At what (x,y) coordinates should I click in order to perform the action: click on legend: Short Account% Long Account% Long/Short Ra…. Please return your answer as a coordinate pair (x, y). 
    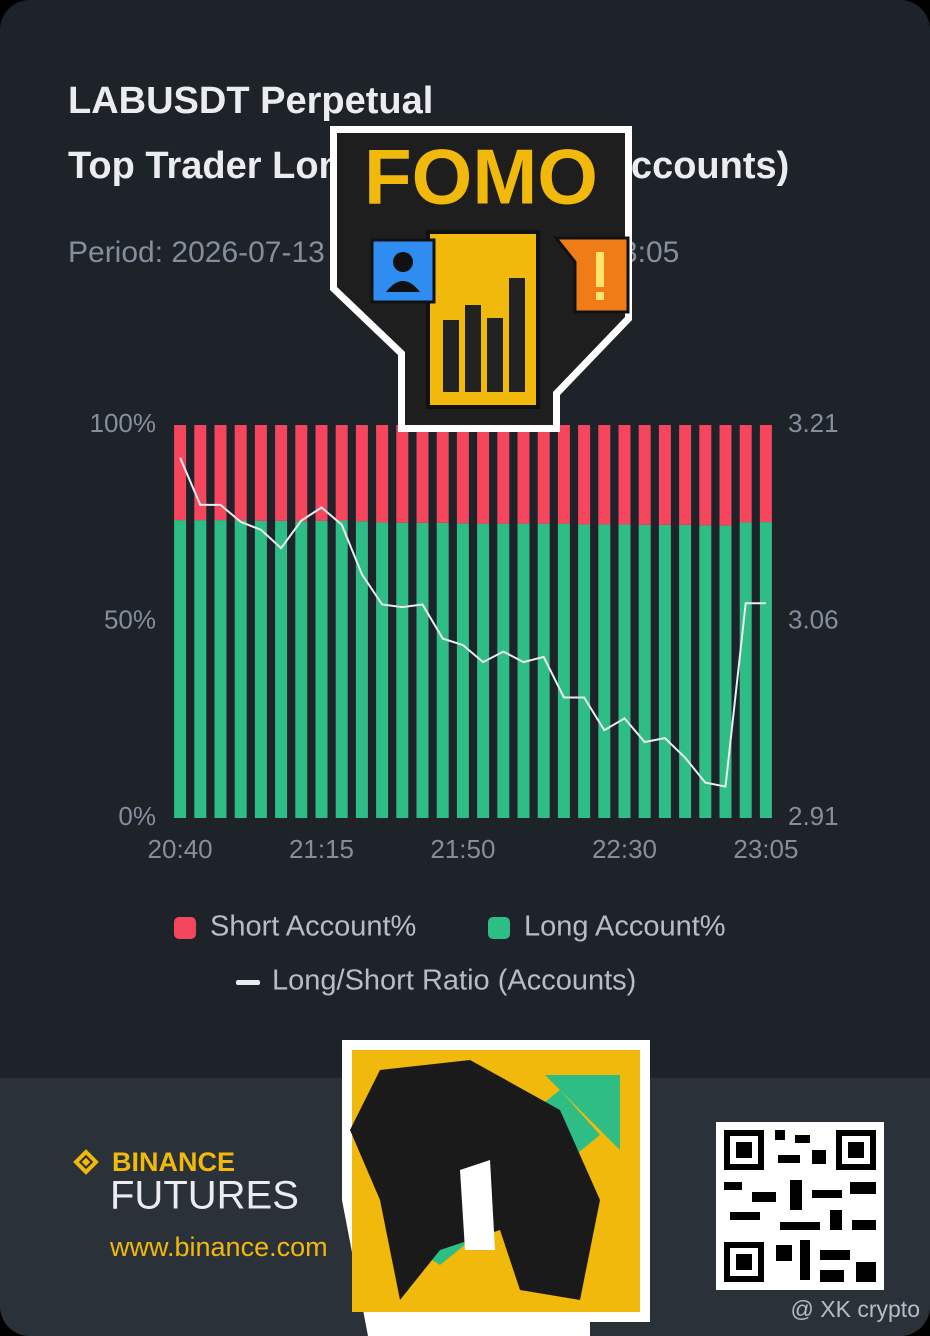
    Looking at the image, I should click on (450, 954).